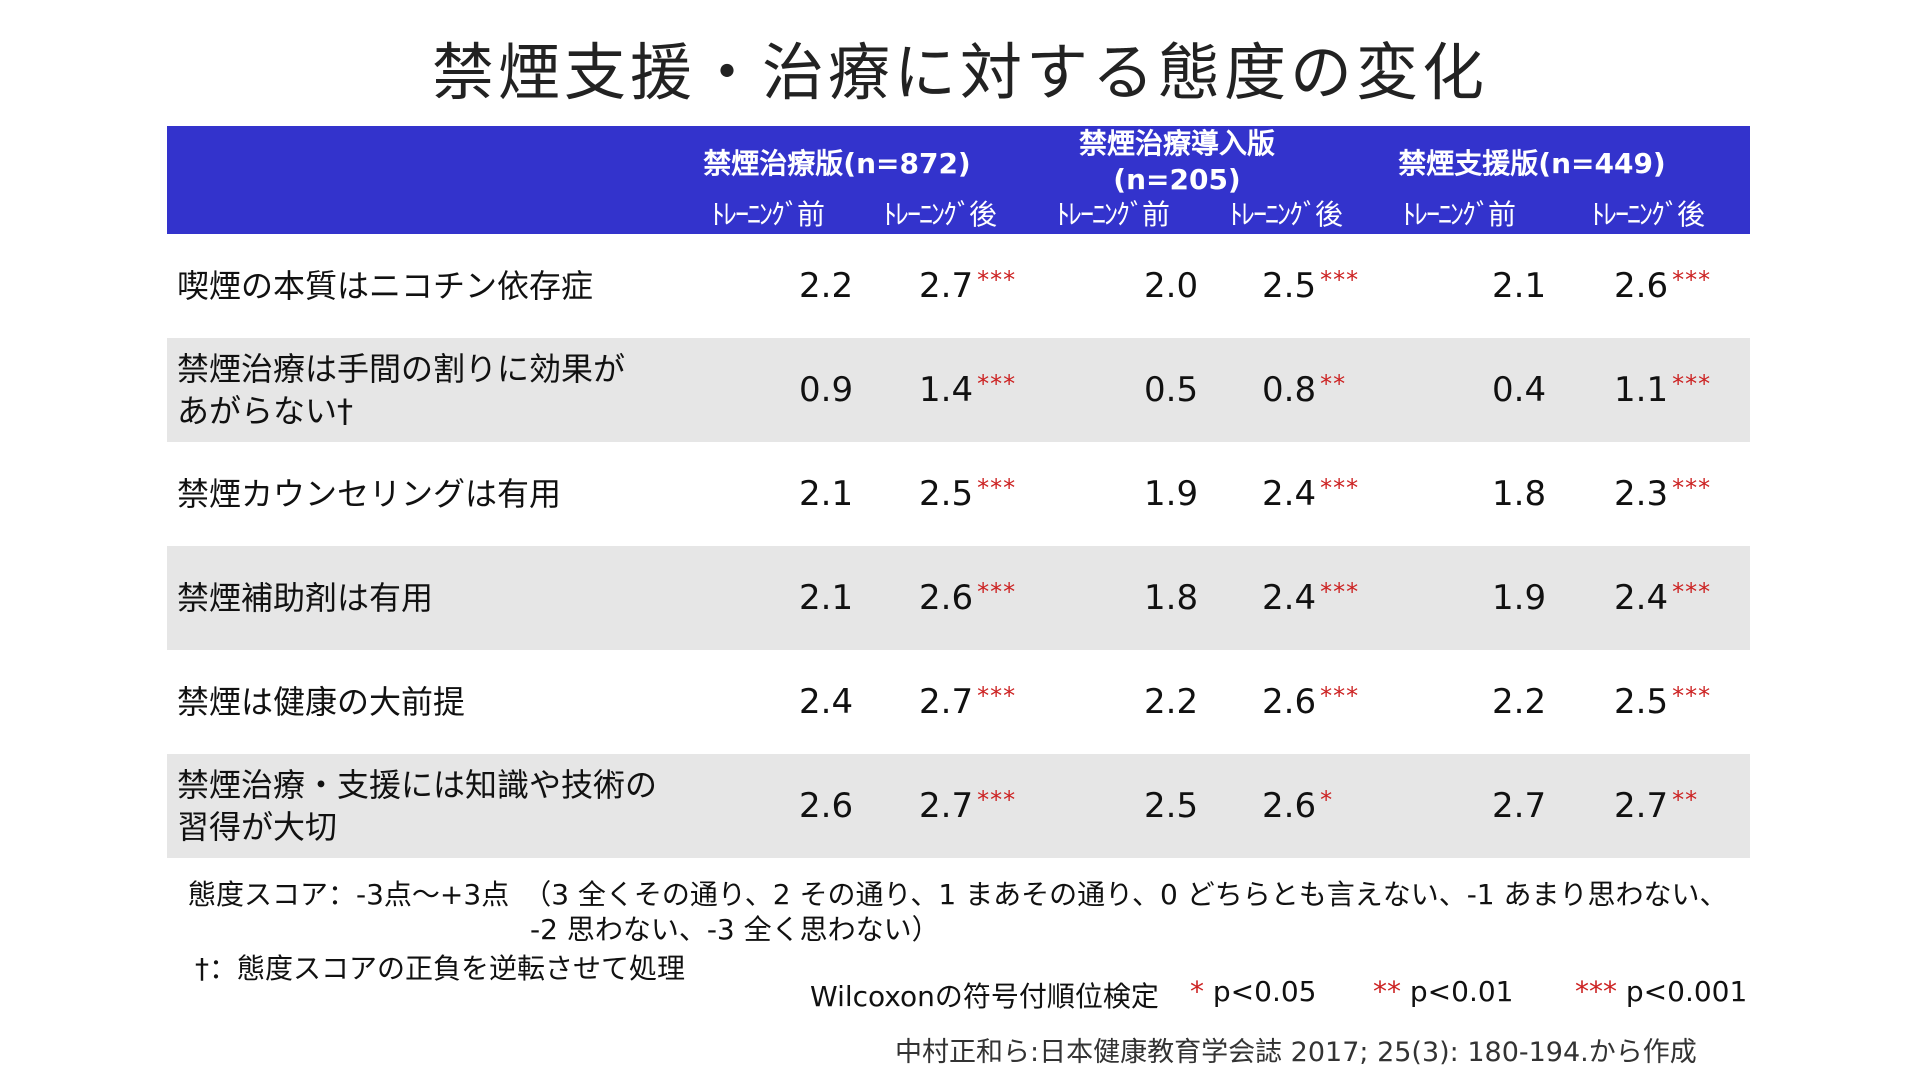 This screenshot has height=1080, width=1920. I want to click on sub-header-before-3: ﾄﾚｰﾆﾝｸﾞ前, so click(1458, 214).